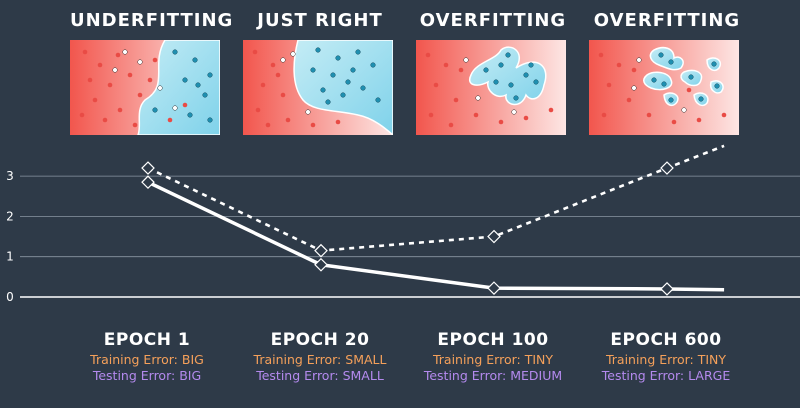 This screenshot has width=800, height=408. Describe the element at coordinates (320, 20) in the screenshot. I see `panel-title-just-right: JUST RIGHT` at that location.